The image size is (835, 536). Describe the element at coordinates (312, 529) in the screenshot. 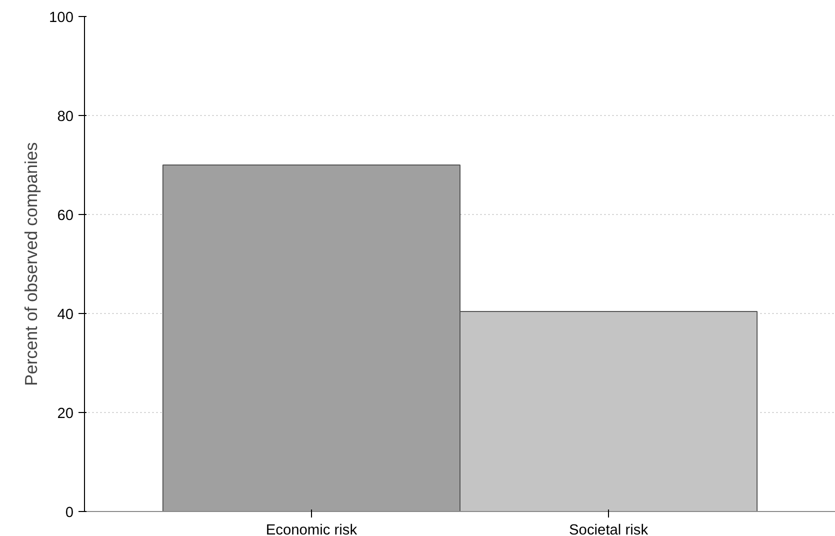

I see `x-tick-label: Economic risk` at that location.